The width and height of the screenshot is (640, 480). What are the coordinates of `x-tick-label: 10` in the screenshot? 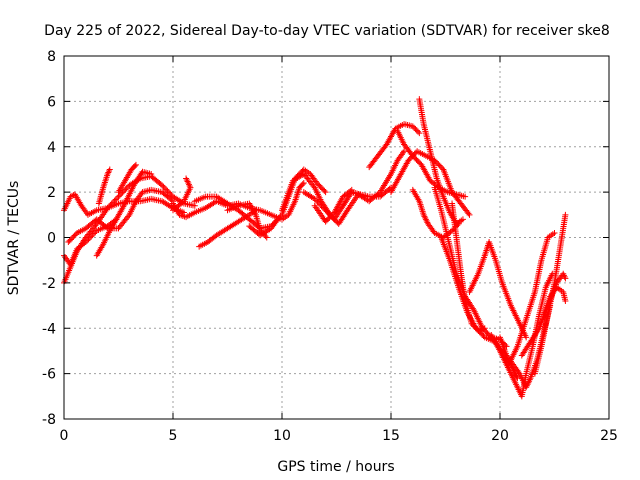 It's located at (282, 436).